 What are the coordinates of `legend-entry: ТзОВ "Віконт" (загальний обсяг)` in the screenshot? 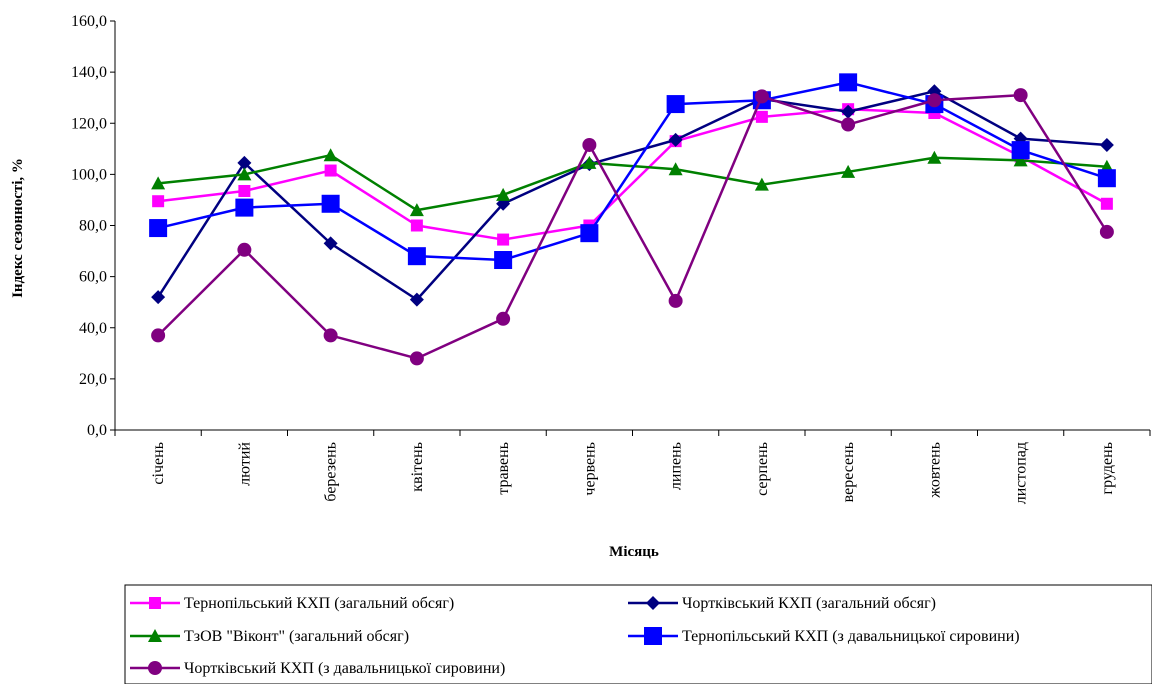 It's located at (269, 636).